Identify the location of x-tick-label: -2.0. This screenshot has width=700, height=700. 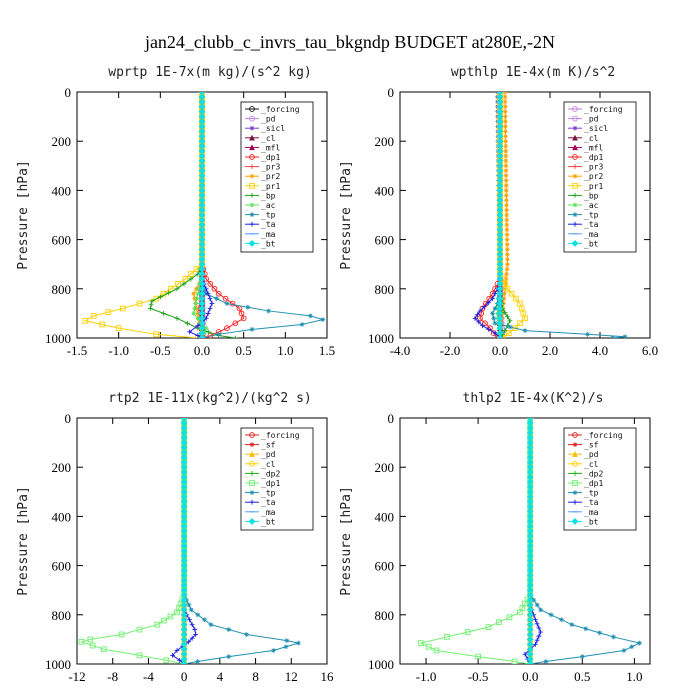
(450, 350).